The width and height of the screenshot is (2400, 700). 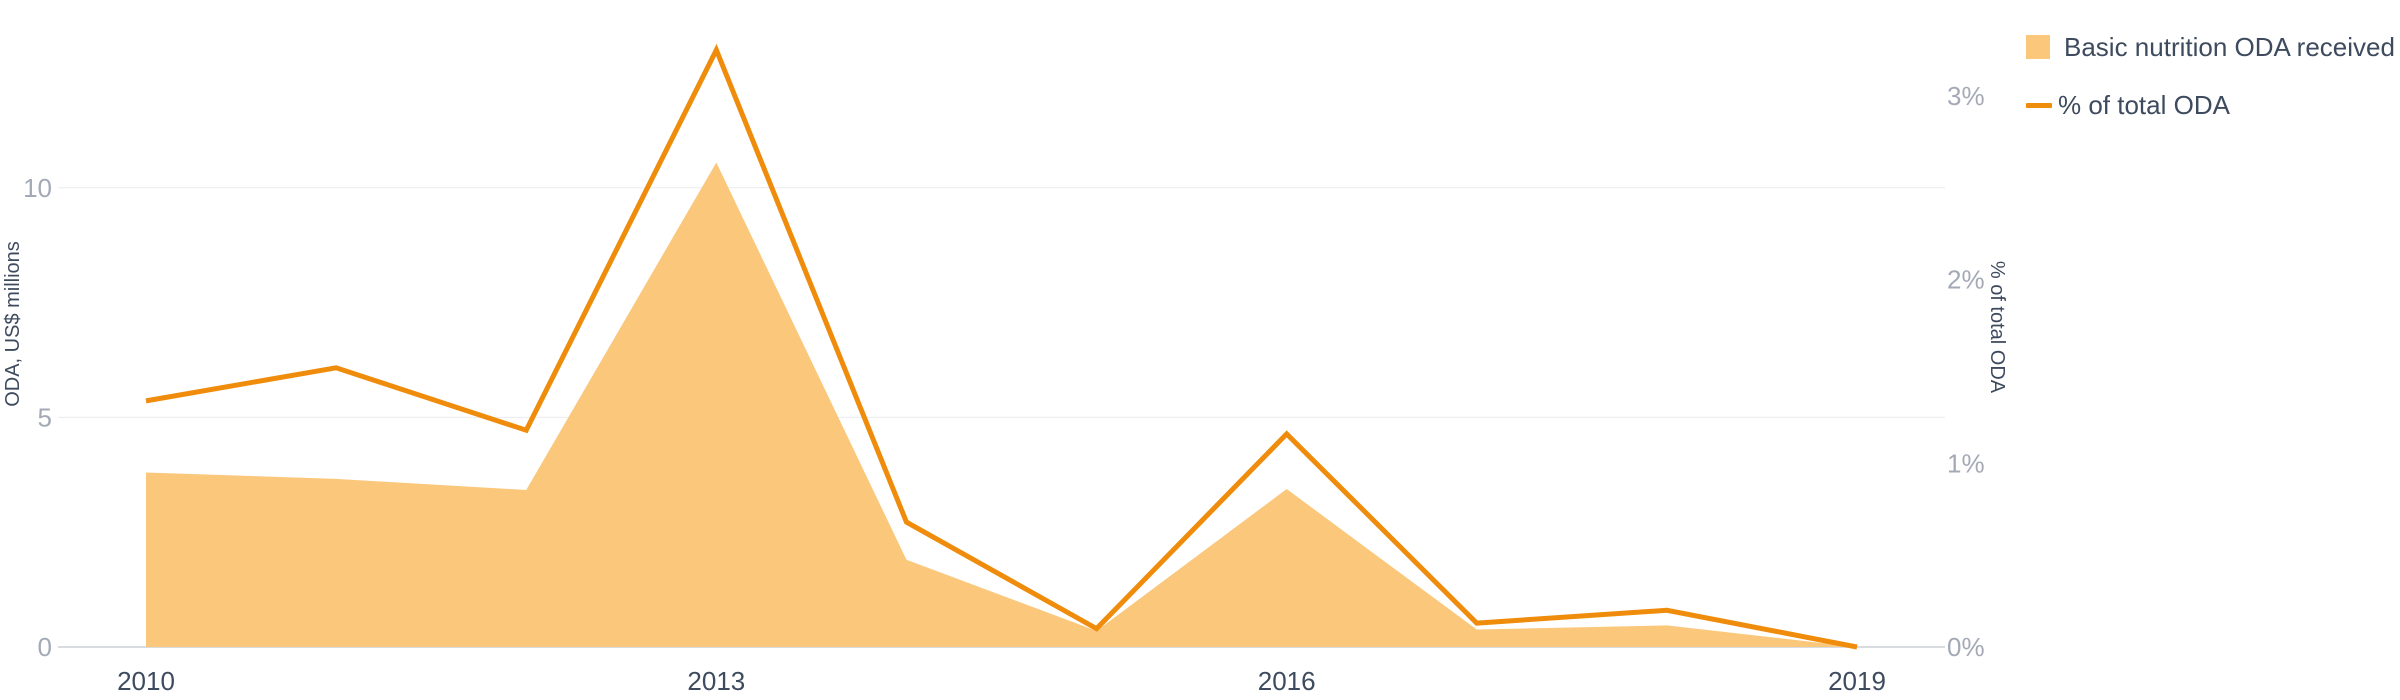 What do you see at coordinates (1966, 463) in the screenshot?
I see `right-tick-label: 1%` at bounding box center [1966, 463].